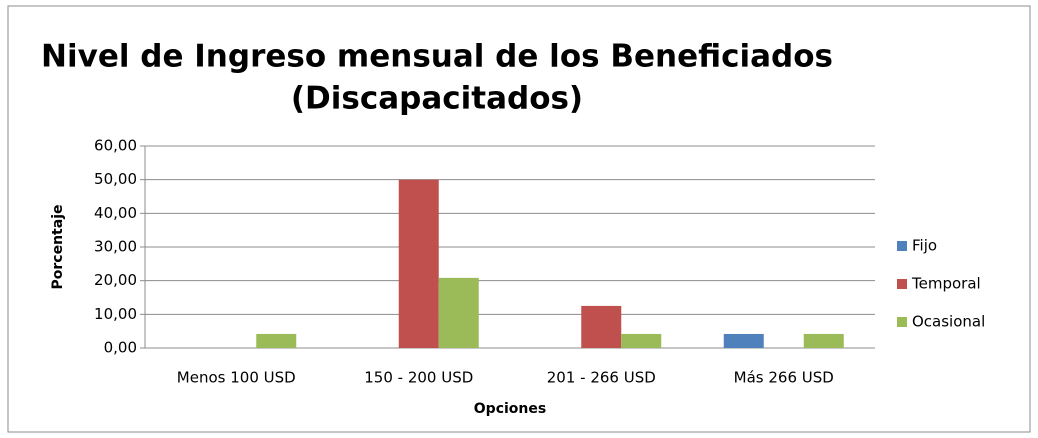  Describe the element at coordinates (418, 378) in the screenshot. I see `x-tick-label: 150 - 200 USD` at that location.